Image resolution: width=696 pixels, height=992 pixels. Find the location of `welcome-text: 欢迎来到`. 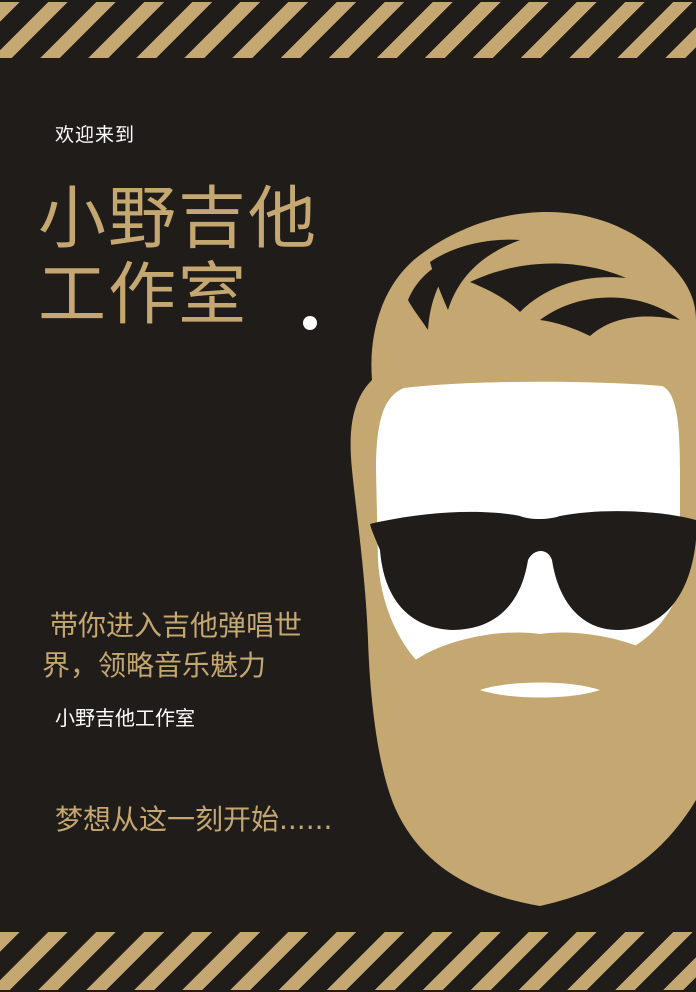

welcome-text: 欢迎来到 is located at coordinates (95, 135).